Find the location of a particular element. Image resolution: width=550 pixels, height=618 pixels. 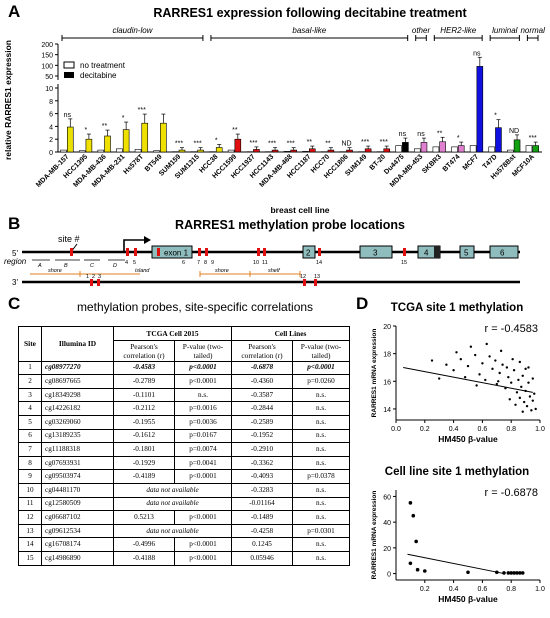

table-cell: -0.1955 is located at coordinates (144, 422).